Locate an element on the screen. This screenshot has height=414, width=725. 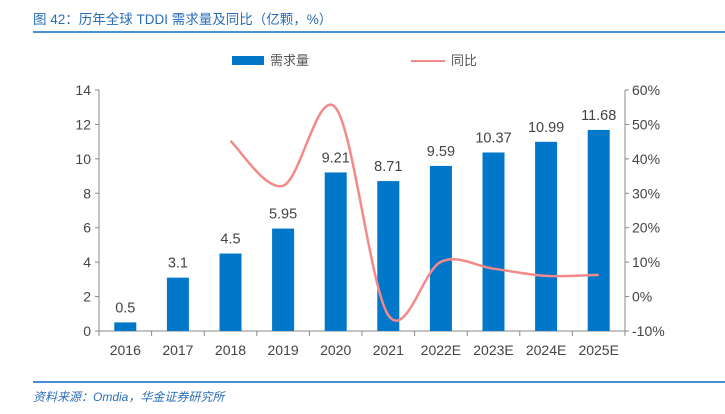
x-tick-label: 2020 is located at coordinates (335, 350).